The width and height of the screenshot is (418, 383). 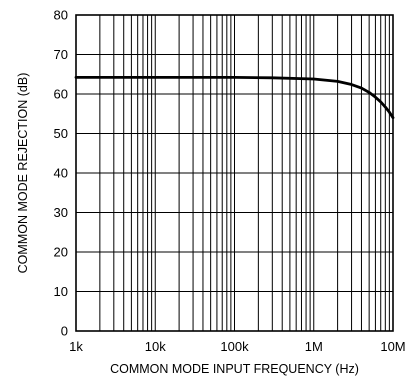 What do you see at coordinates (234, 346) in the screenshot?
I see `x-tick-label: 100k` at bounding box center [234, 346].